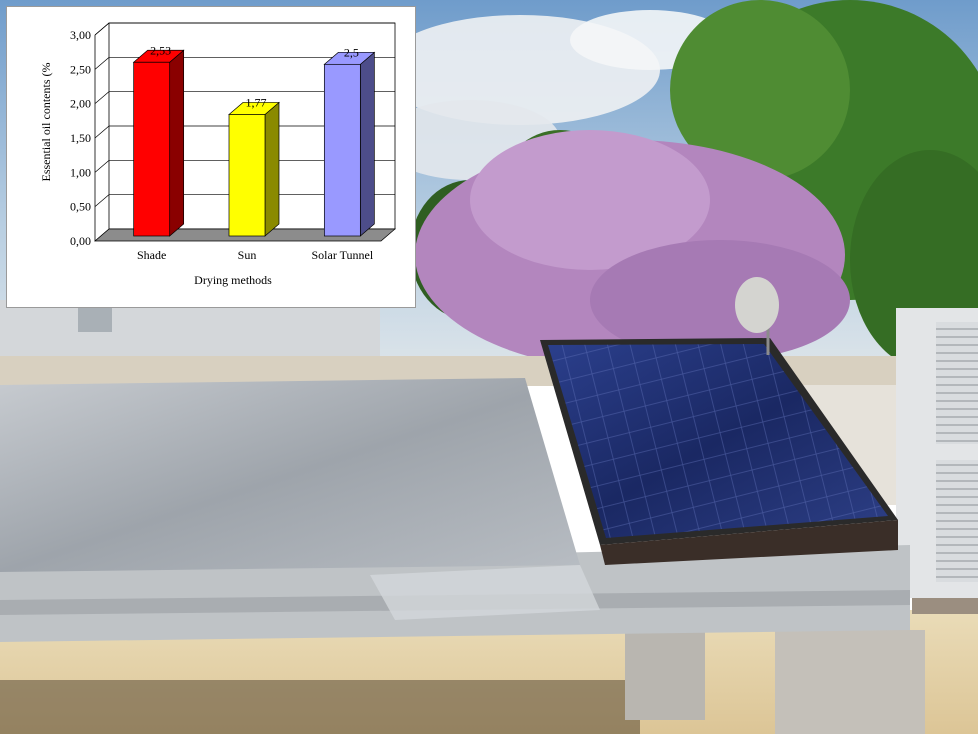  I want to click on tree, so click(760, 90).